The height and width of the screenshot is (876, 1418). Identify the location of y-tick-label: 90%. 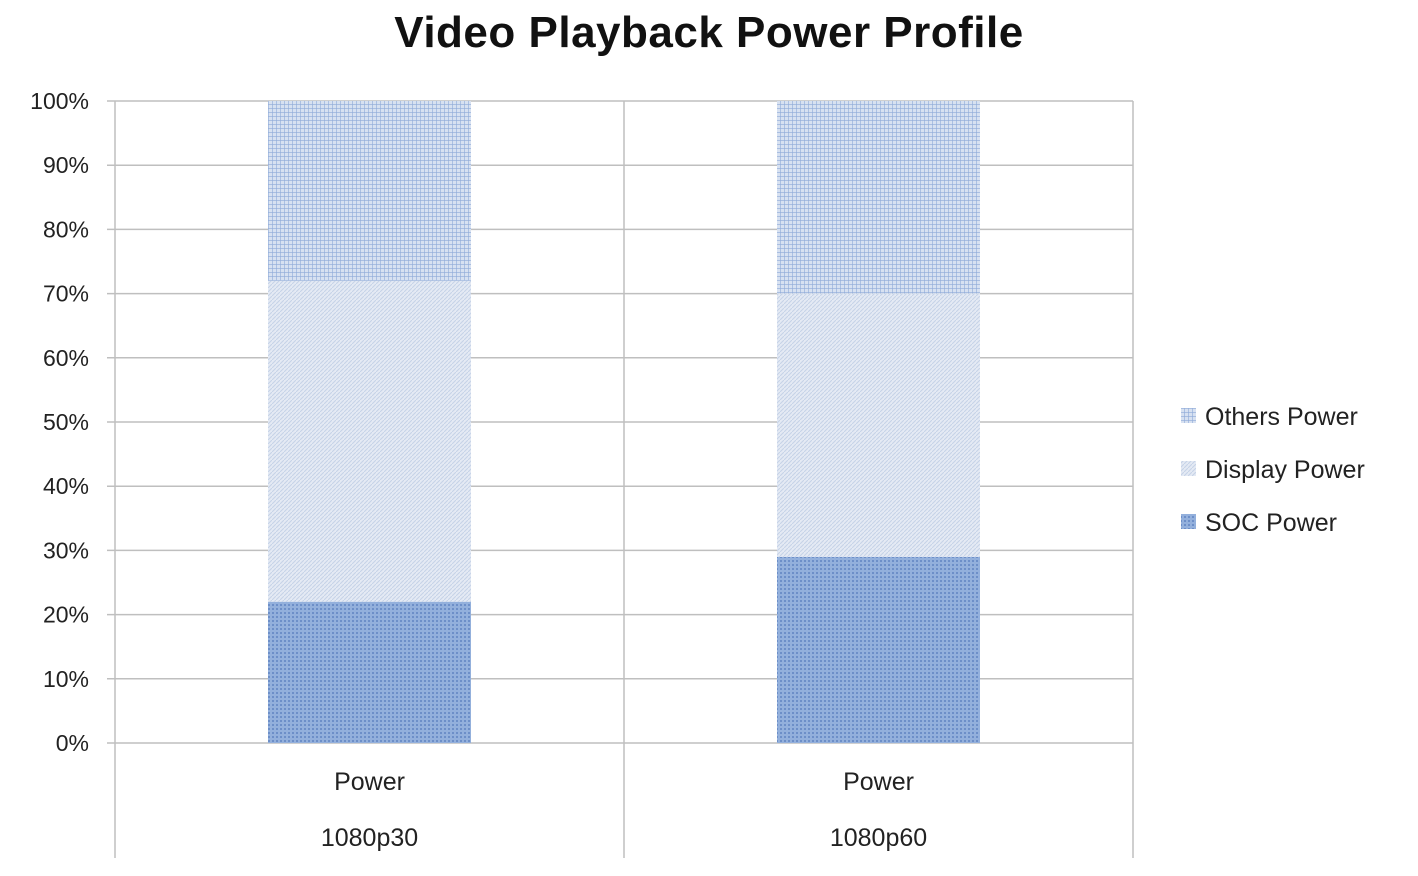
(66, 165).